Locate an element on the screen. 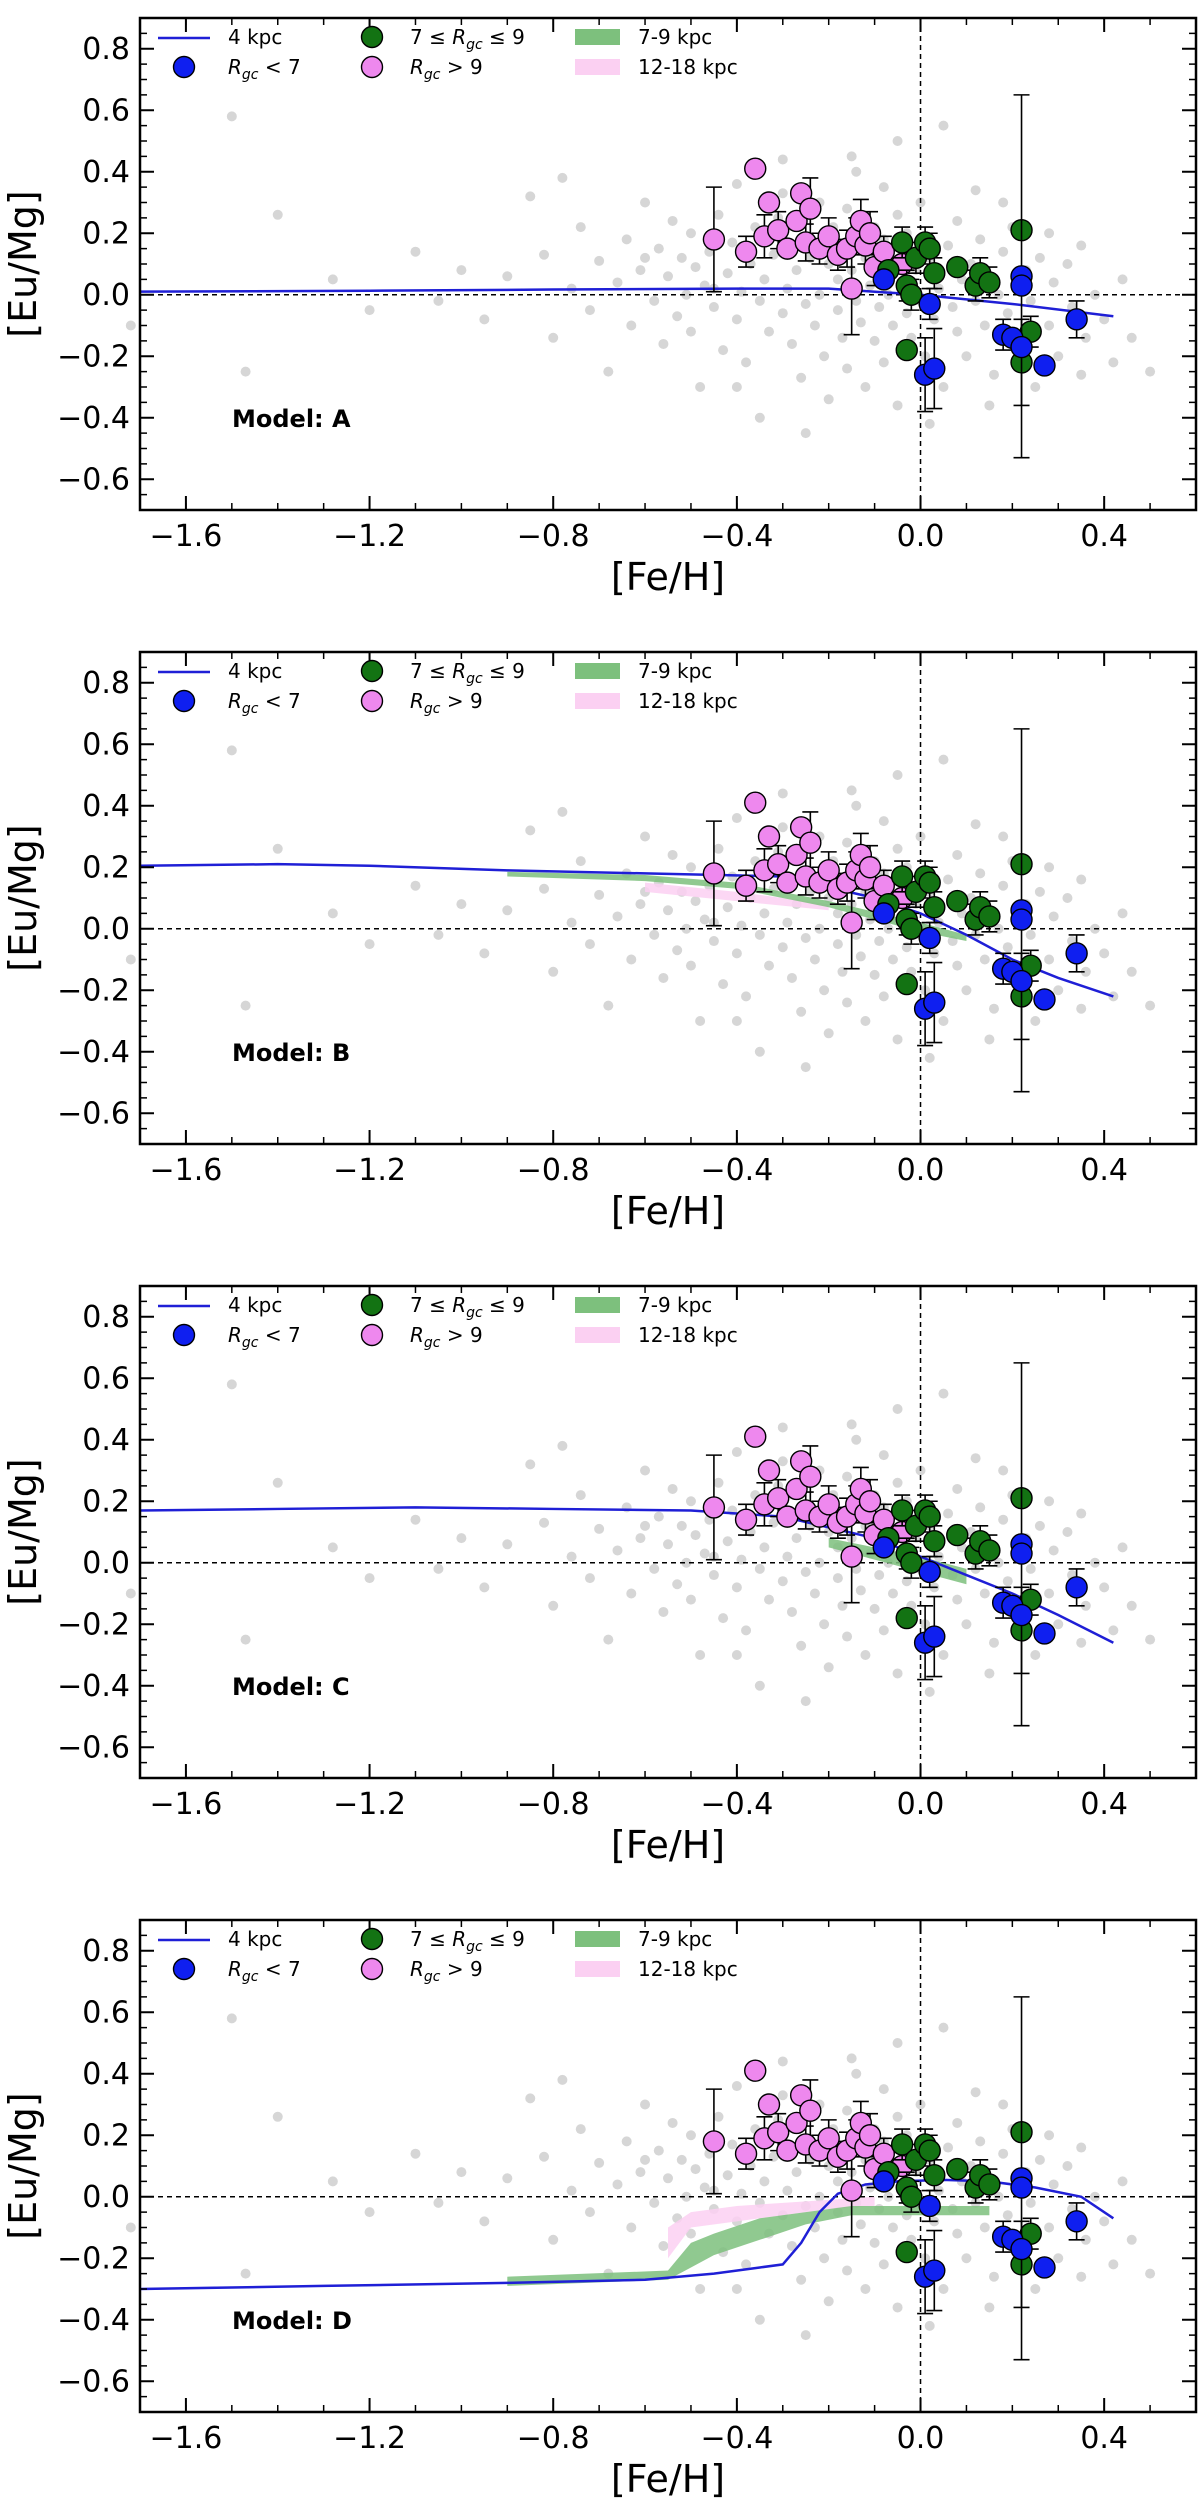 Image resolution: width=1200 pixels, height=2500 pixels. legend-label-band79: 7-9 kpc is located at coordinates (675, 1305).